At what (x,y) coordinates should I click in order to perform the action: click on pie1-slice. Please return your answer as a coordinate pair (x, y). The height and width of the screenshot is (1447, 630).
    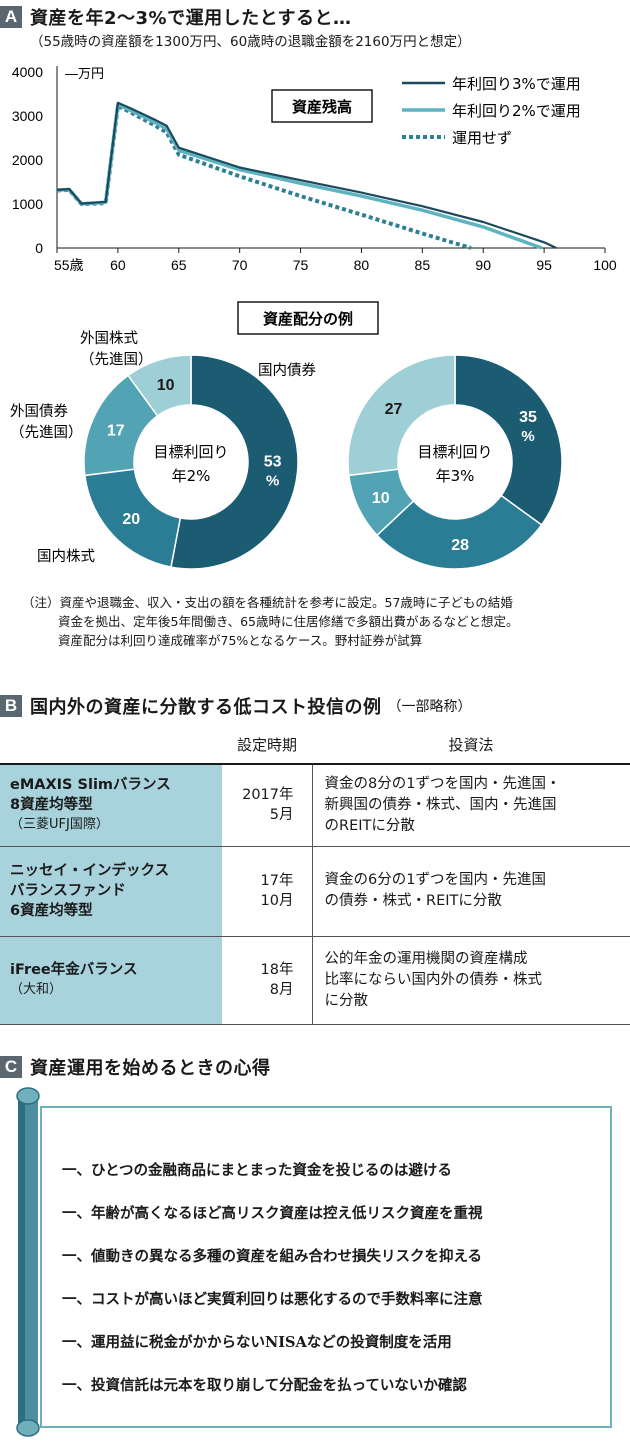
    Looking at the image, I should click on (234, 462).